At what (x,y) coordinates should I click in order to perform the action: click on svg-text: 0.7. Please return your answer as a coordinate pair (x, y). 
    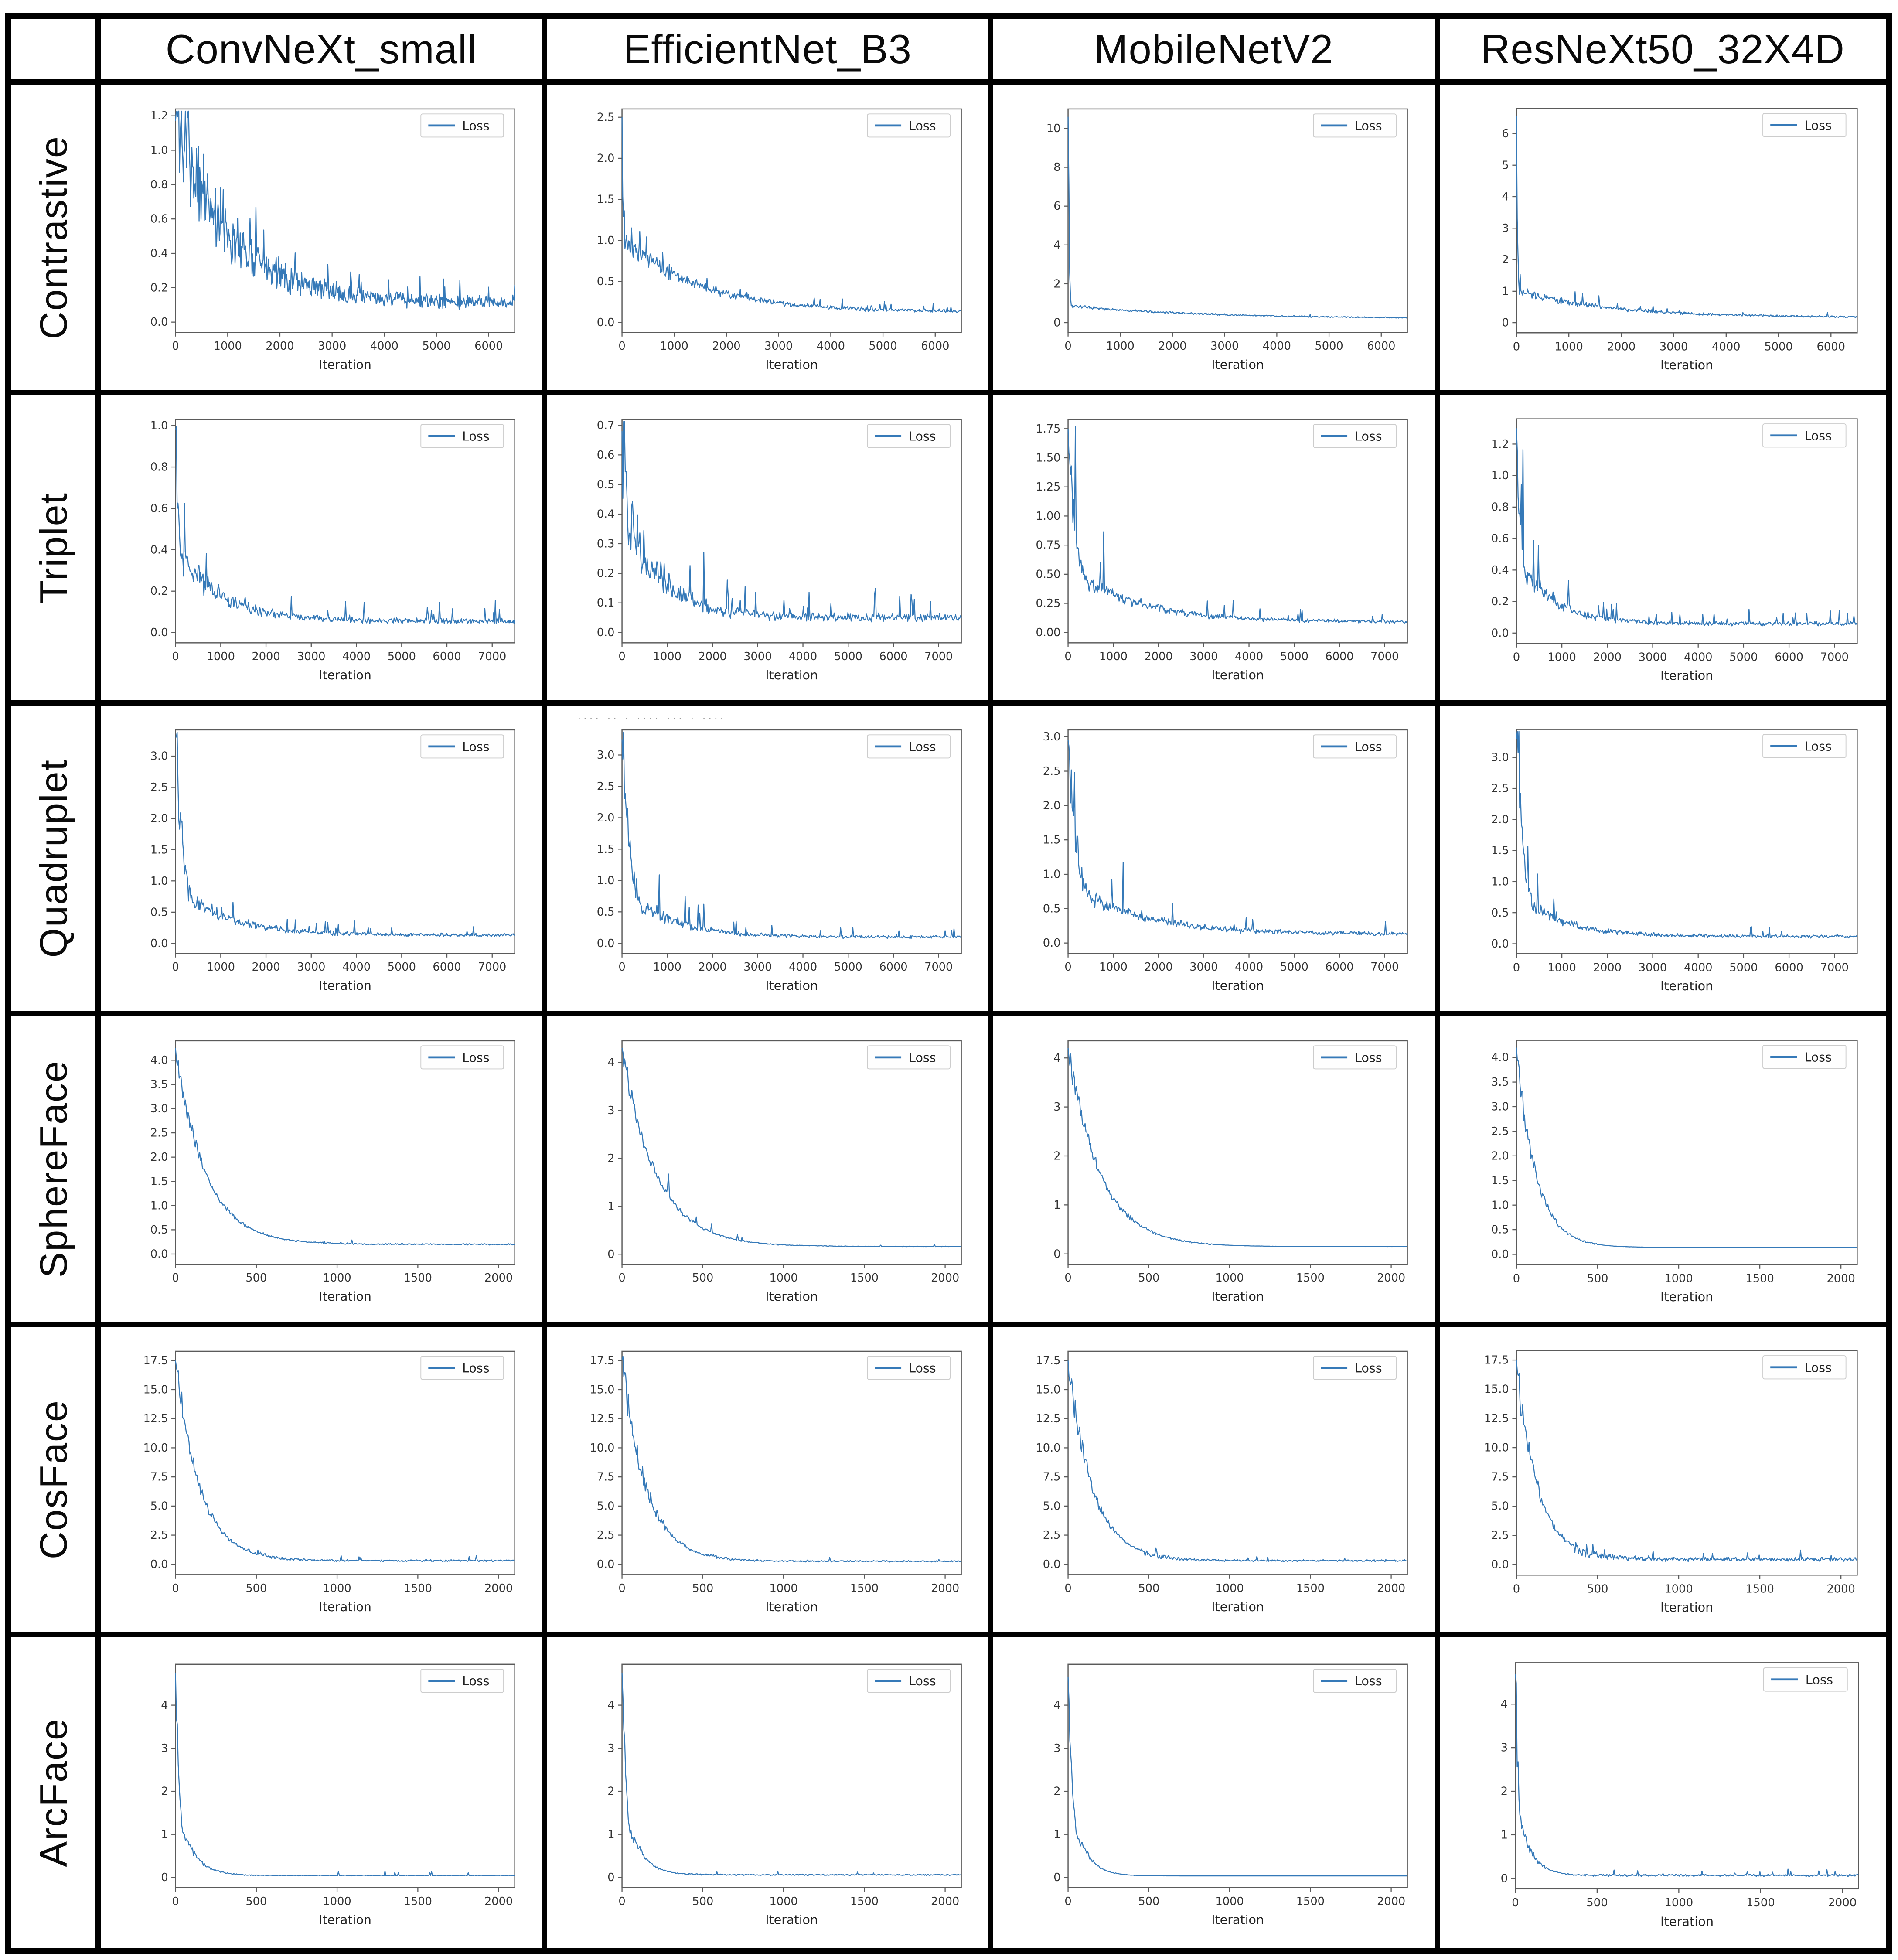
    Looking at the image, I should click on (605, 425).